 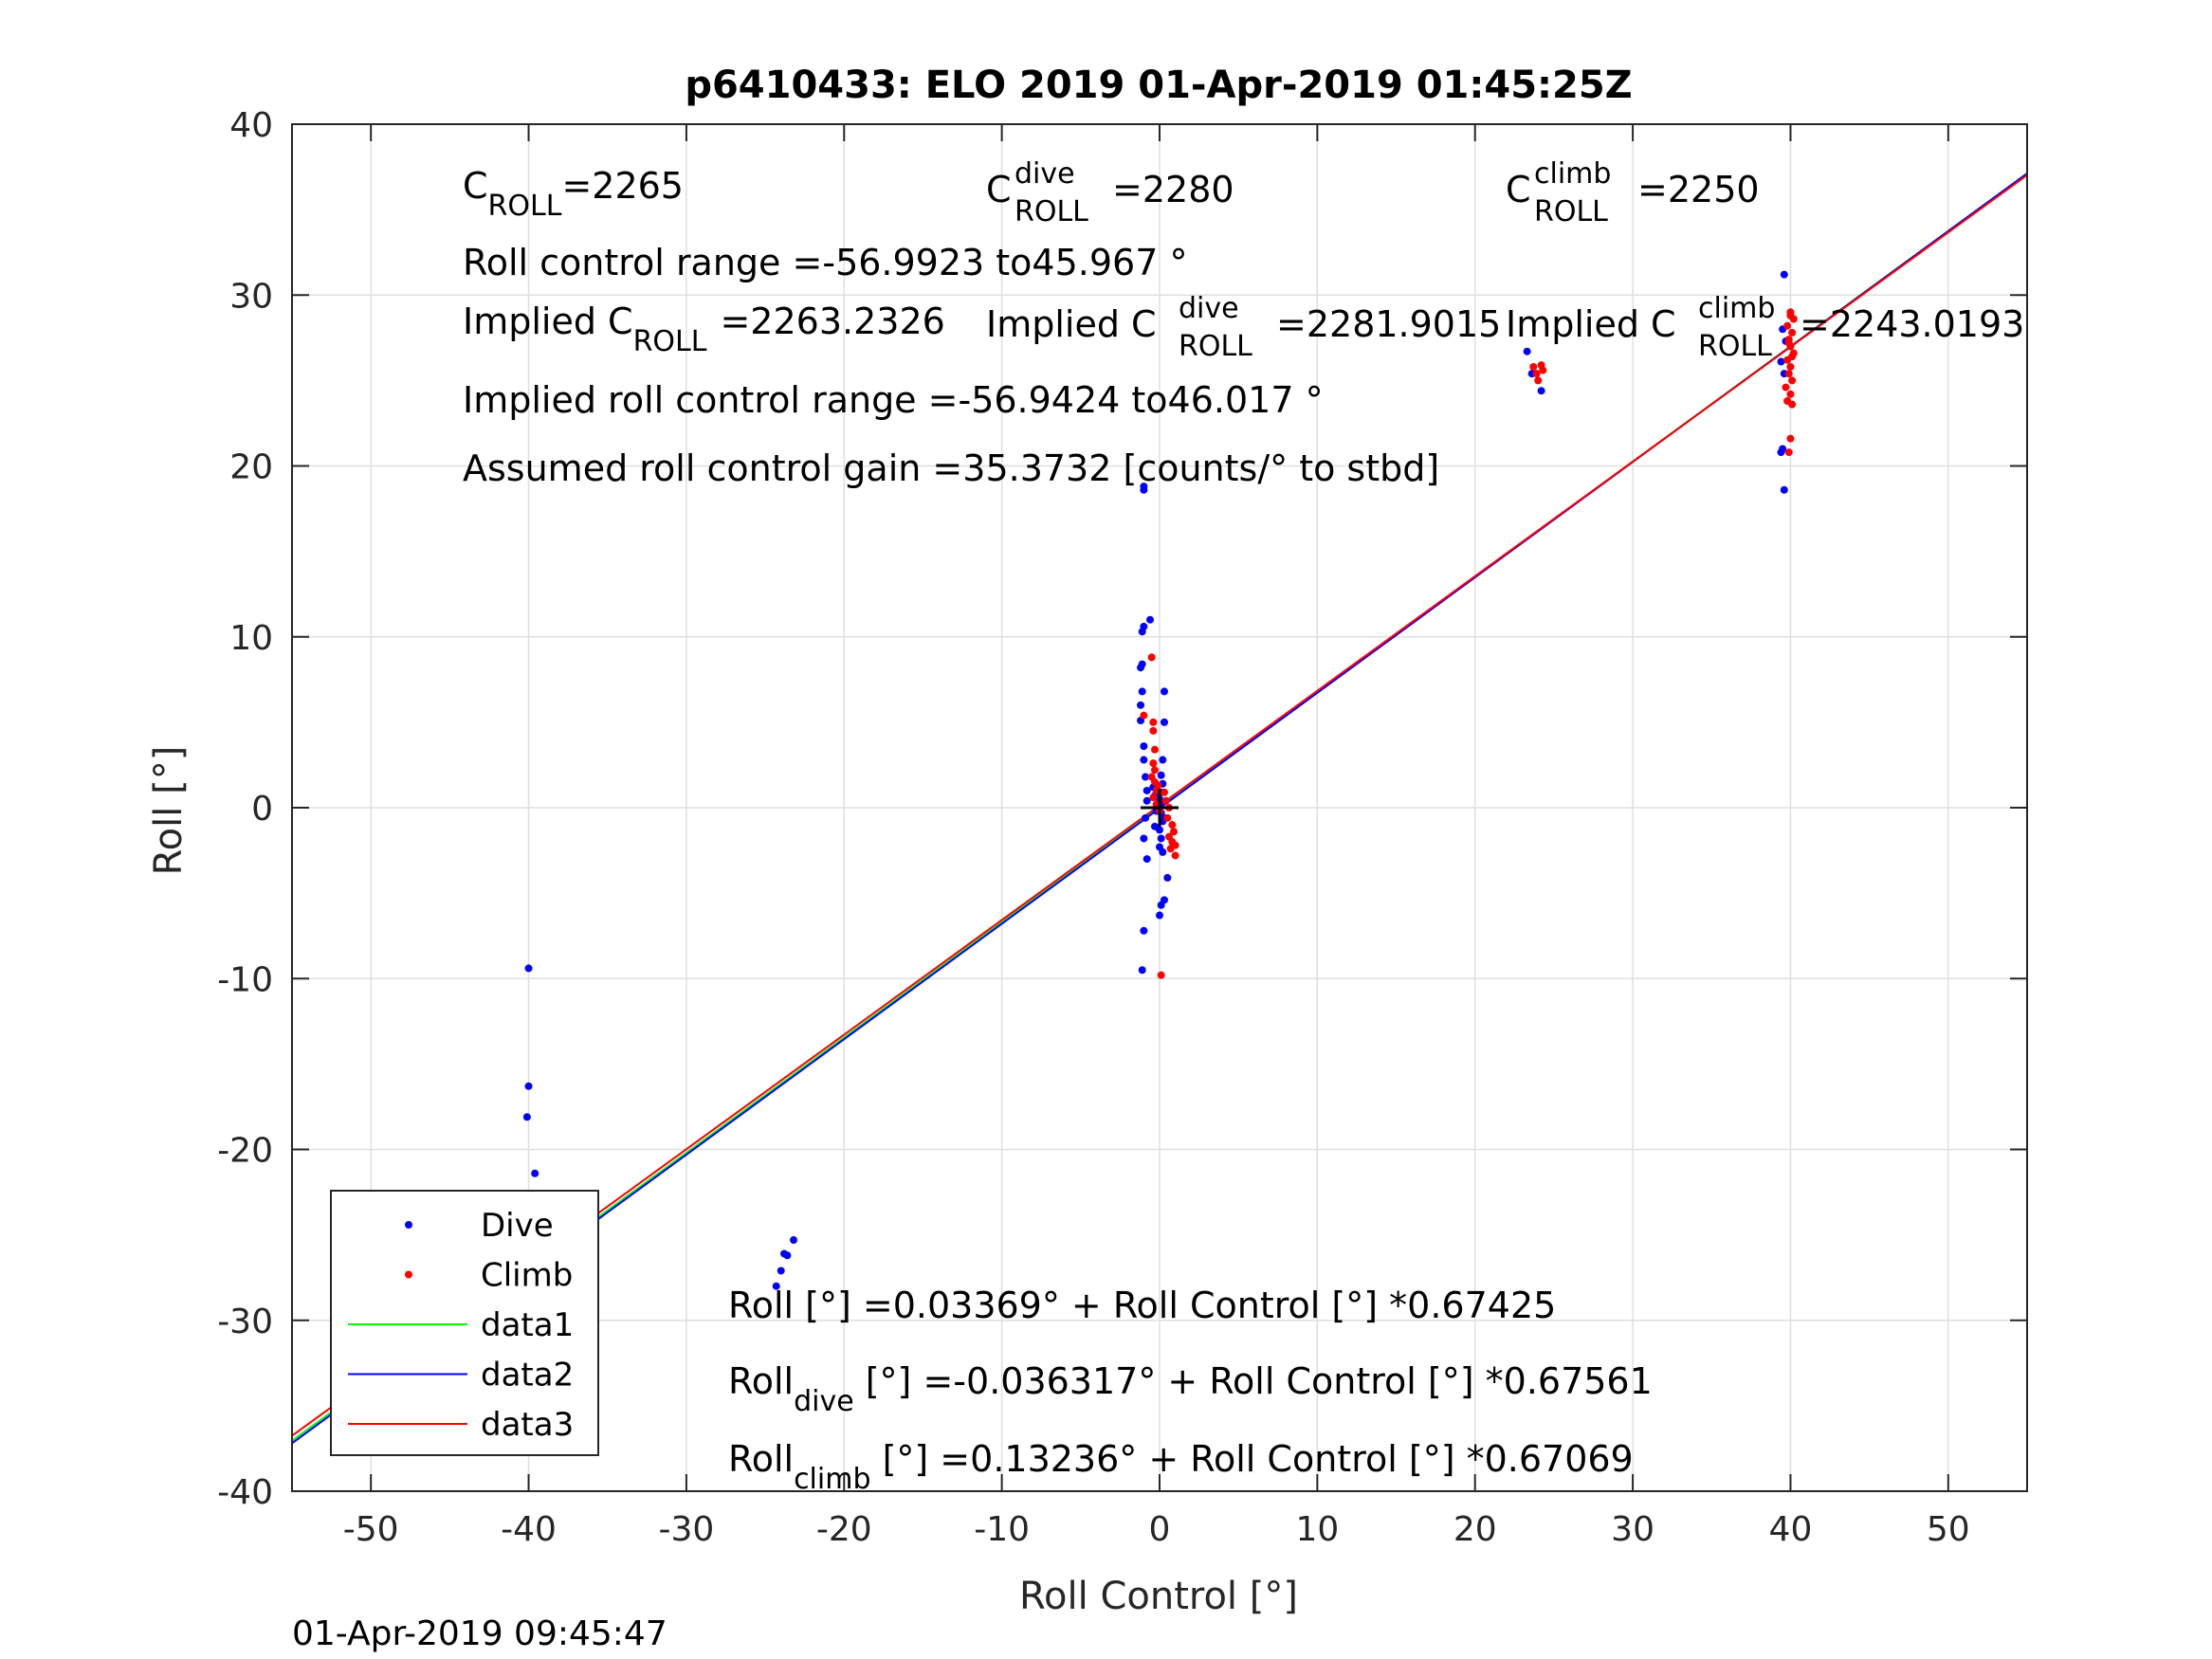 I want to click on implied-c-roll-climb-annotation: Implied C climb ROLL =2243.0193, so click(x=1765, y=327).